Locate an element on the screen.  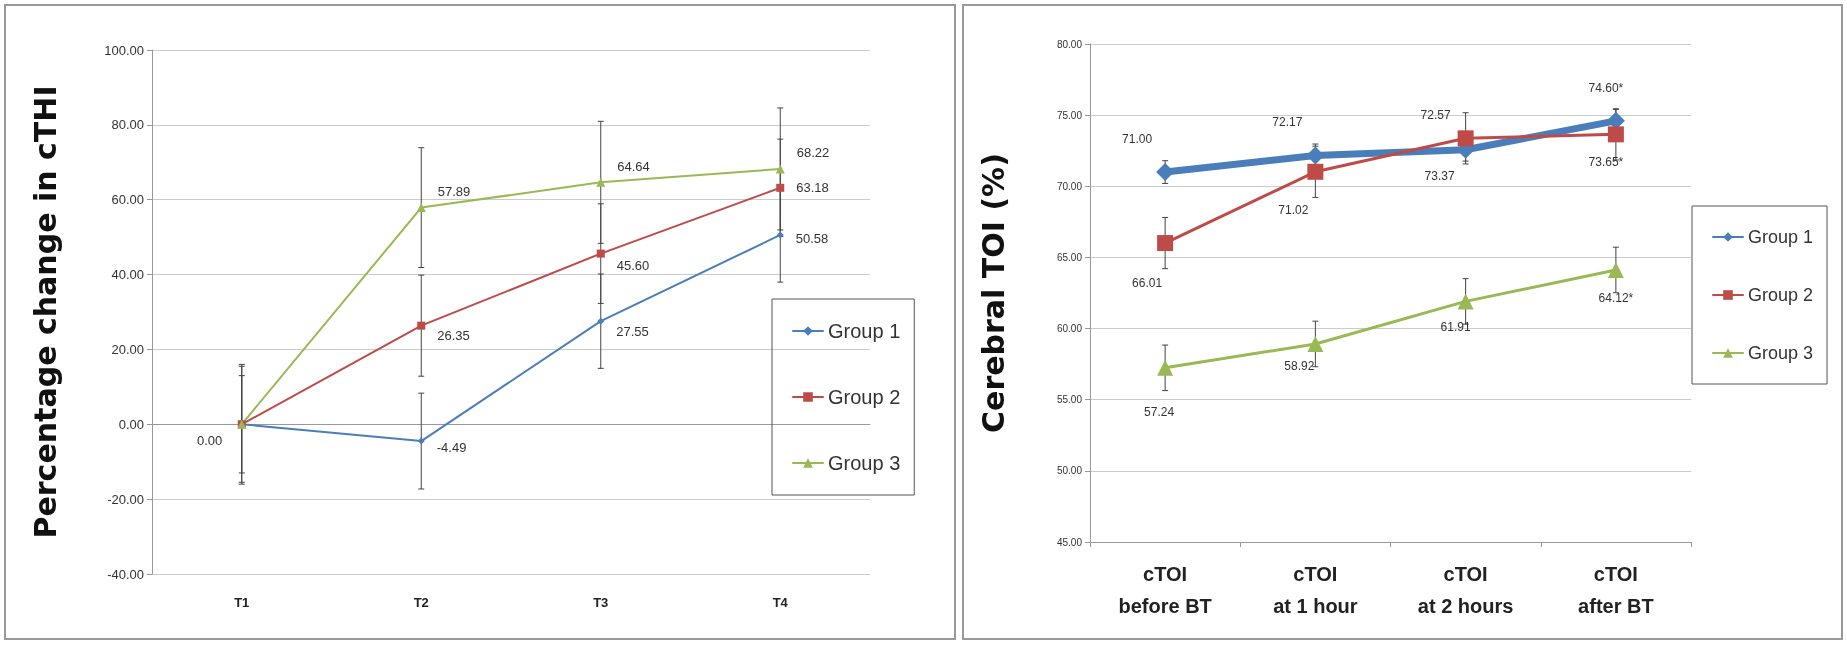
data-label: 64.12* is located at coordinates (1616, 297).